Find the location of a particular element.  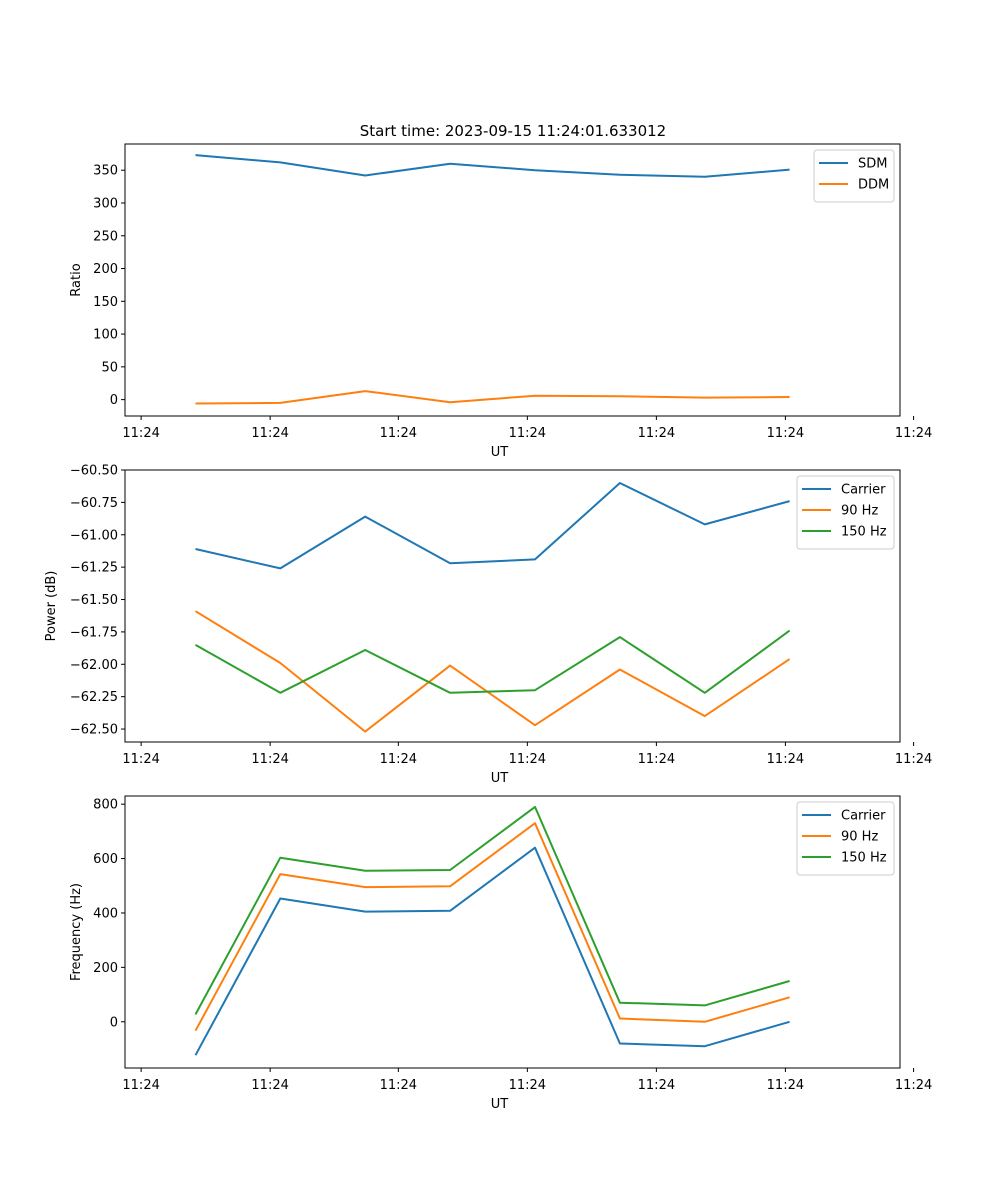

y-tick-label: 250 is located at coordinates (105, 236).